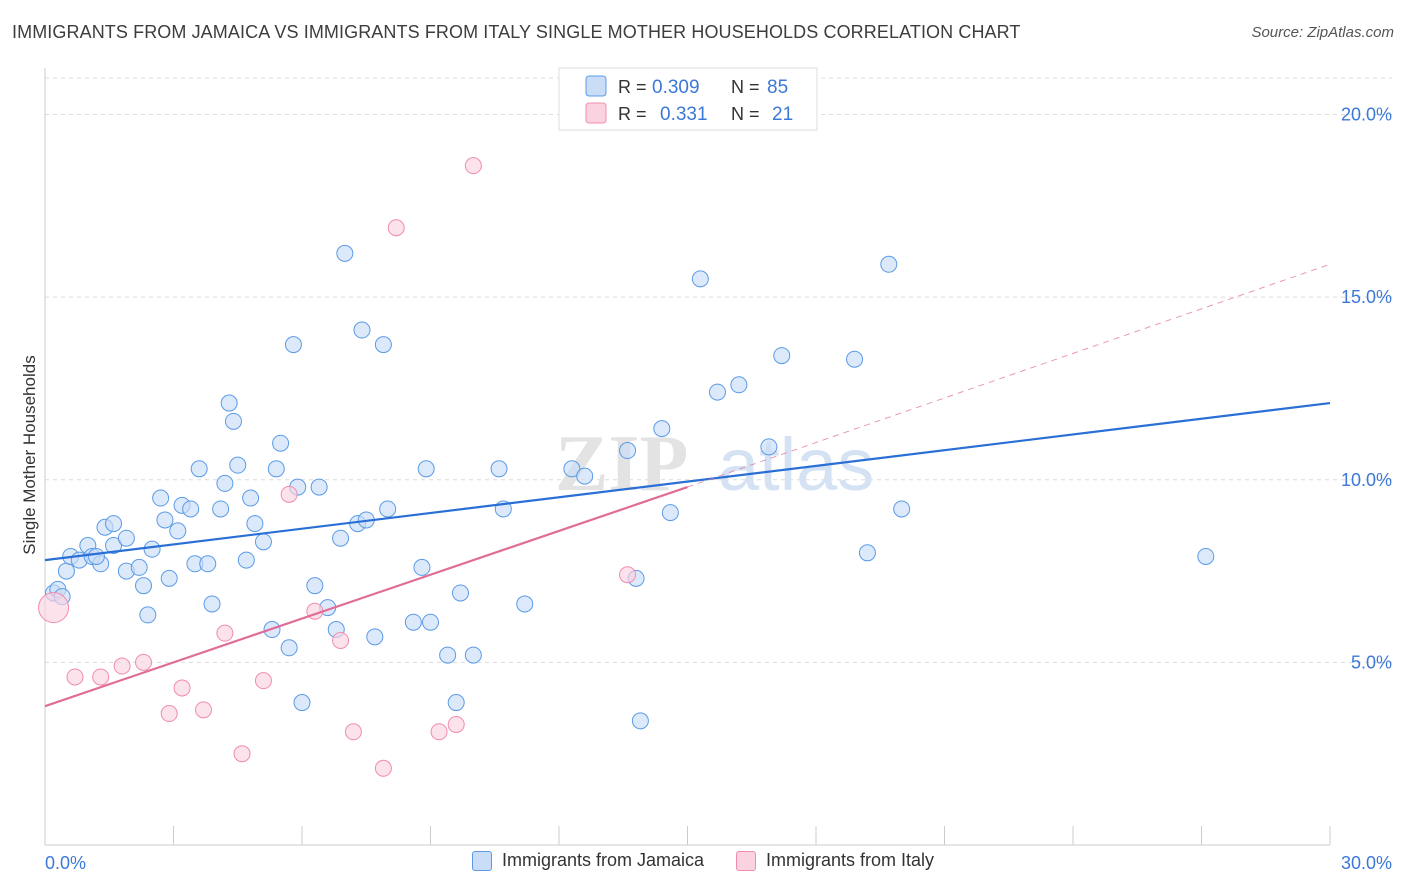 The image size is (1406, 892). Describe the element at coordinates (1366, 297) in the screenshot. I see `y-tick-label: 15.0%` at that location.